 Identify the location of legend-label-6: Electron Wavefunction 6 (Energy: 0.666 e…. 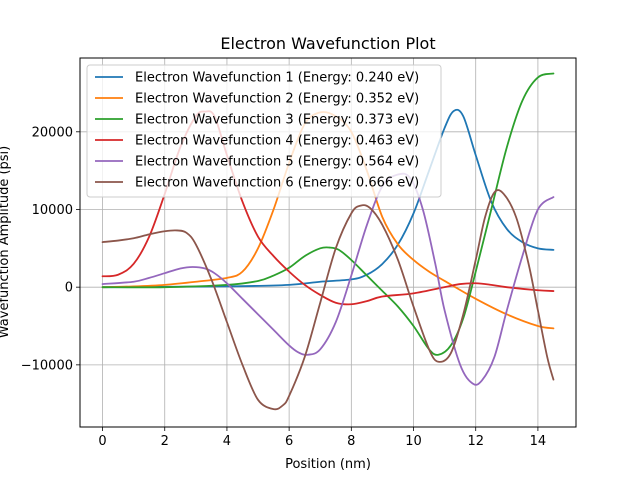
(277, 183).